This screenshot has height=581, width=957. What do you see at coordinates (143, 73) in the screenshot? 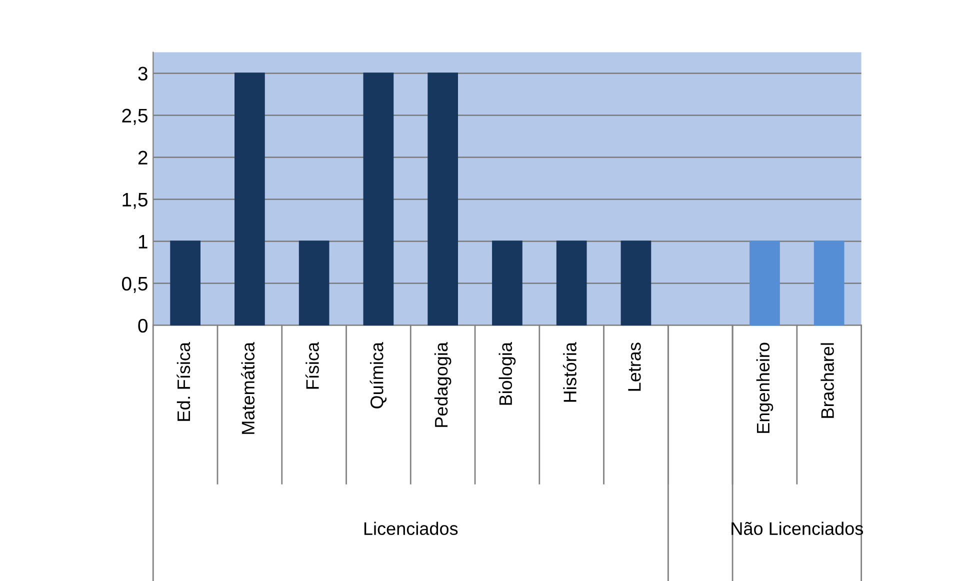
I see `y-tick-label: 3` at bounding box center [143, 73].